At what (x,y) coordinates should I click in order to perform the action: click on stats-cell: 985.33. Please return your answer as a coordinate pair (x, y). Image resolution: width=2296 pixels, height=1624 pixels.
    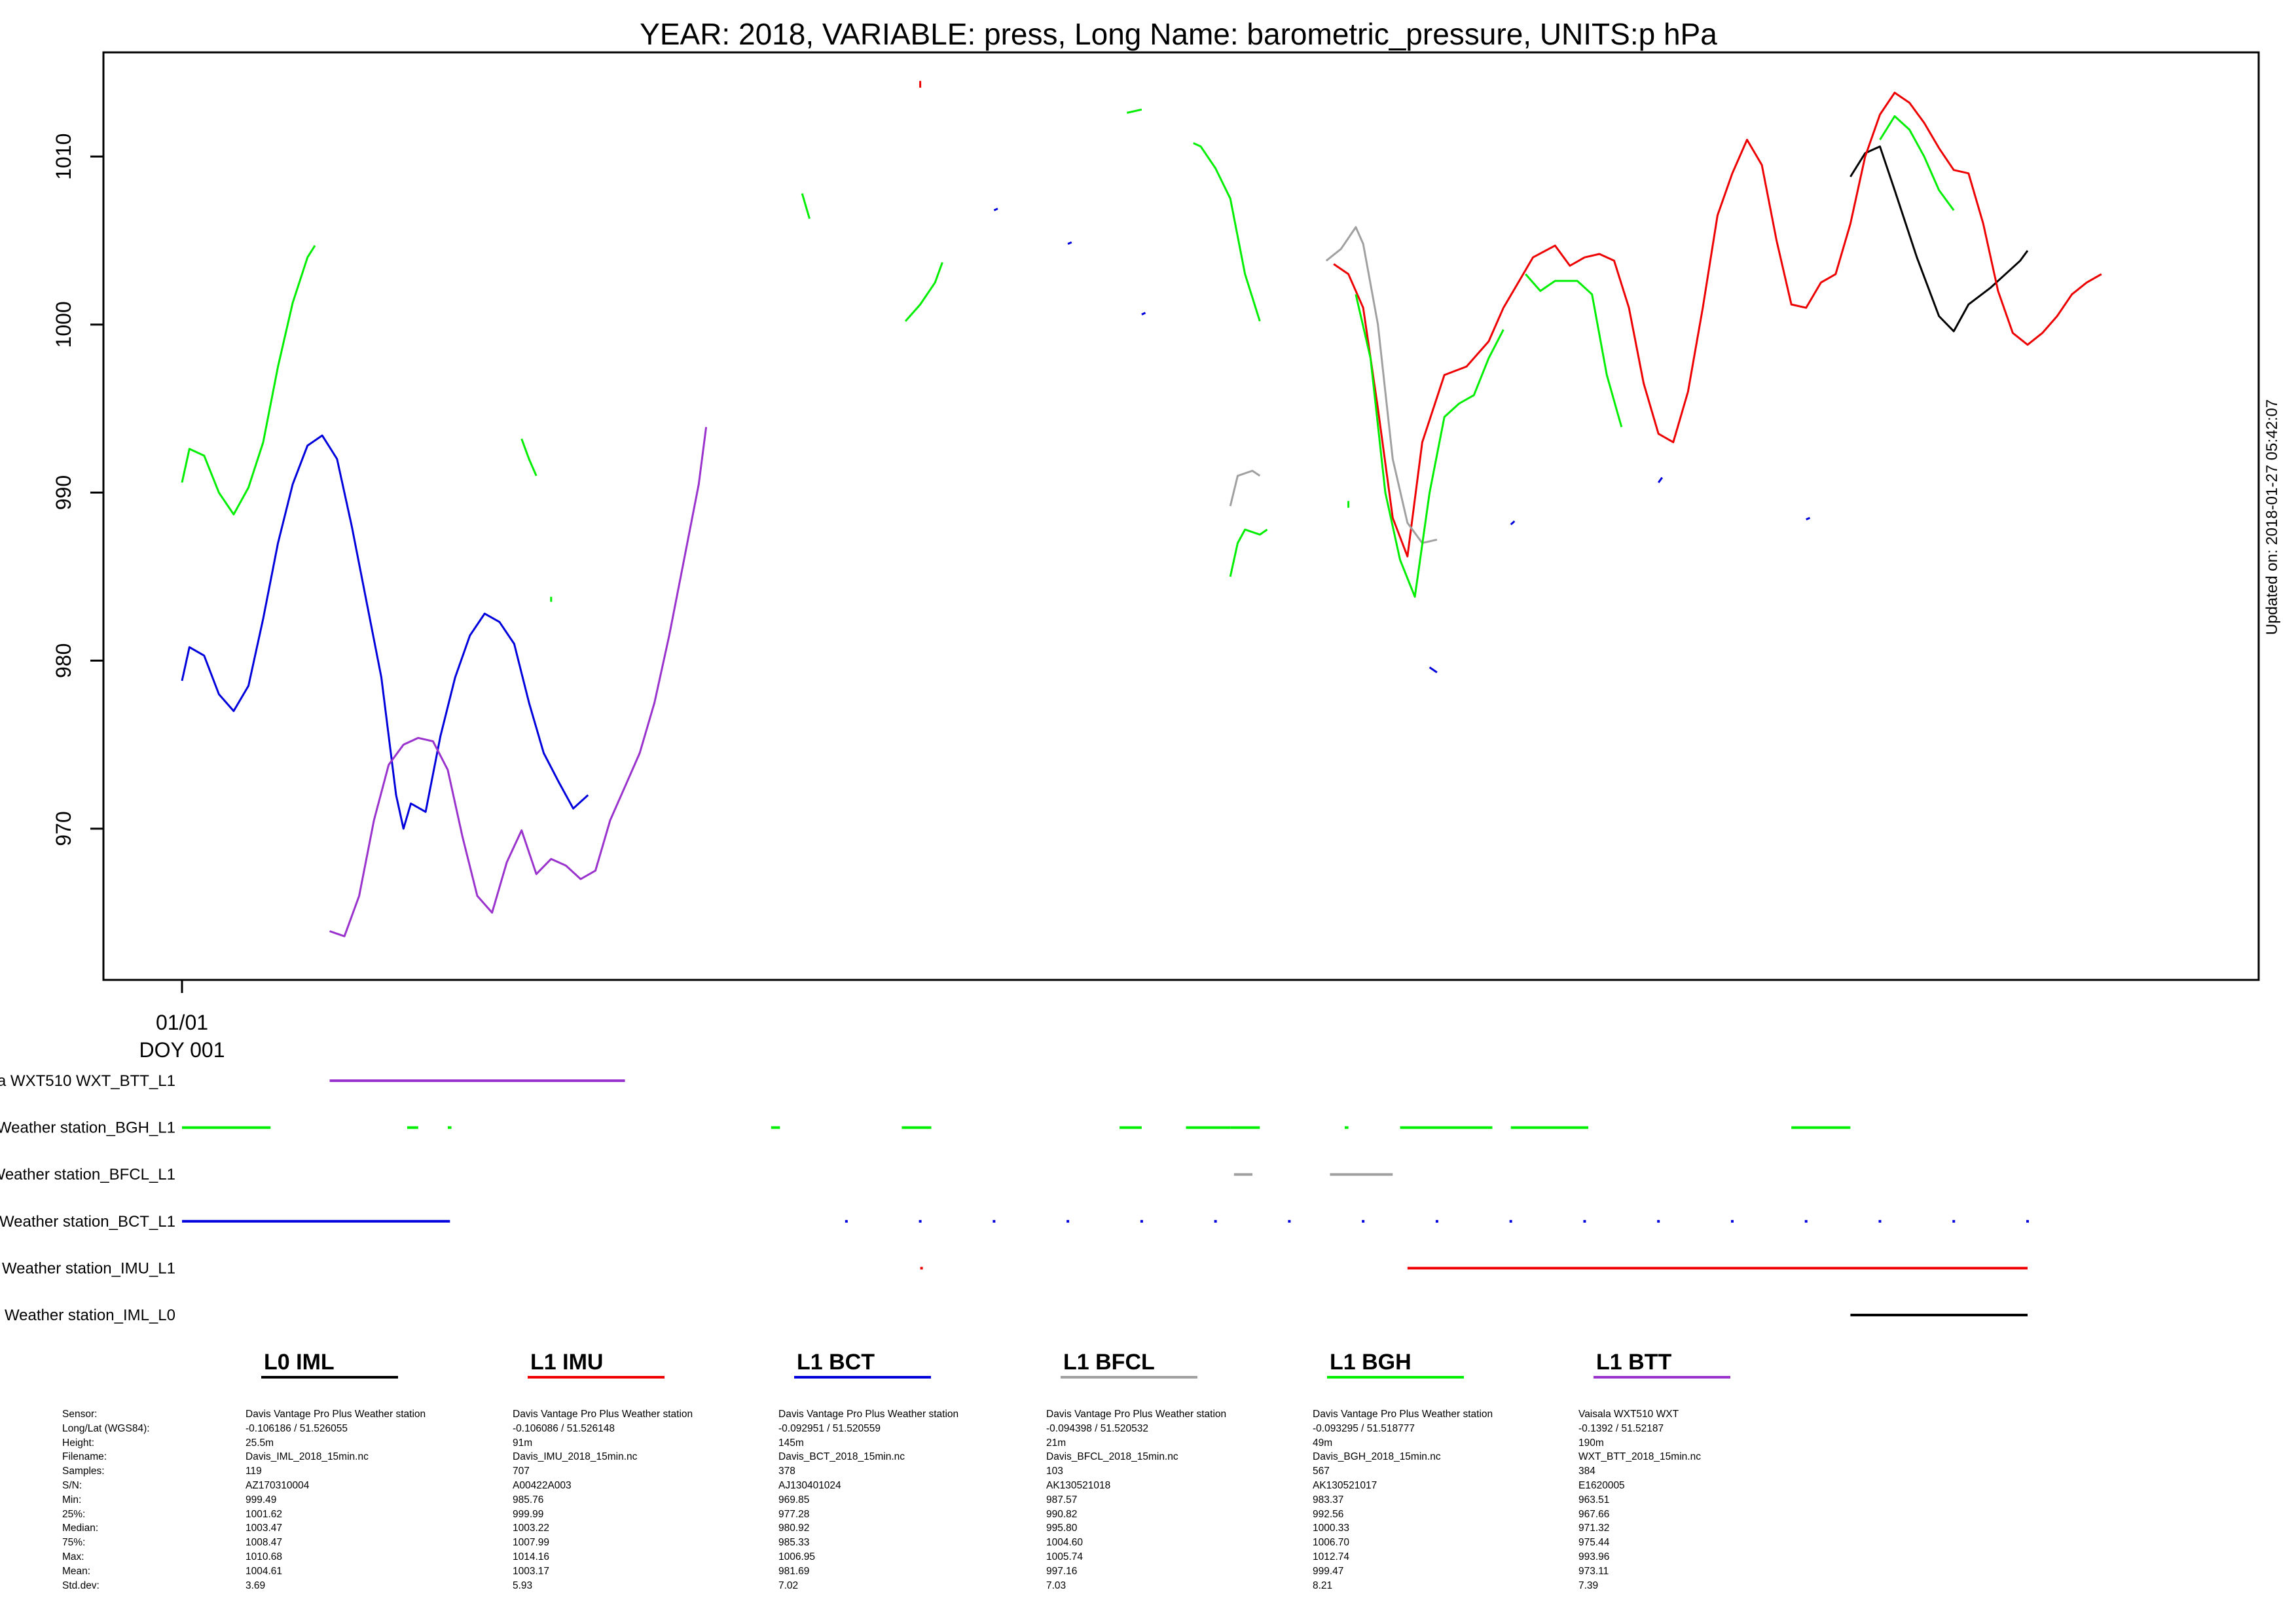
    Looking at the image, I should click on (794, 1543).